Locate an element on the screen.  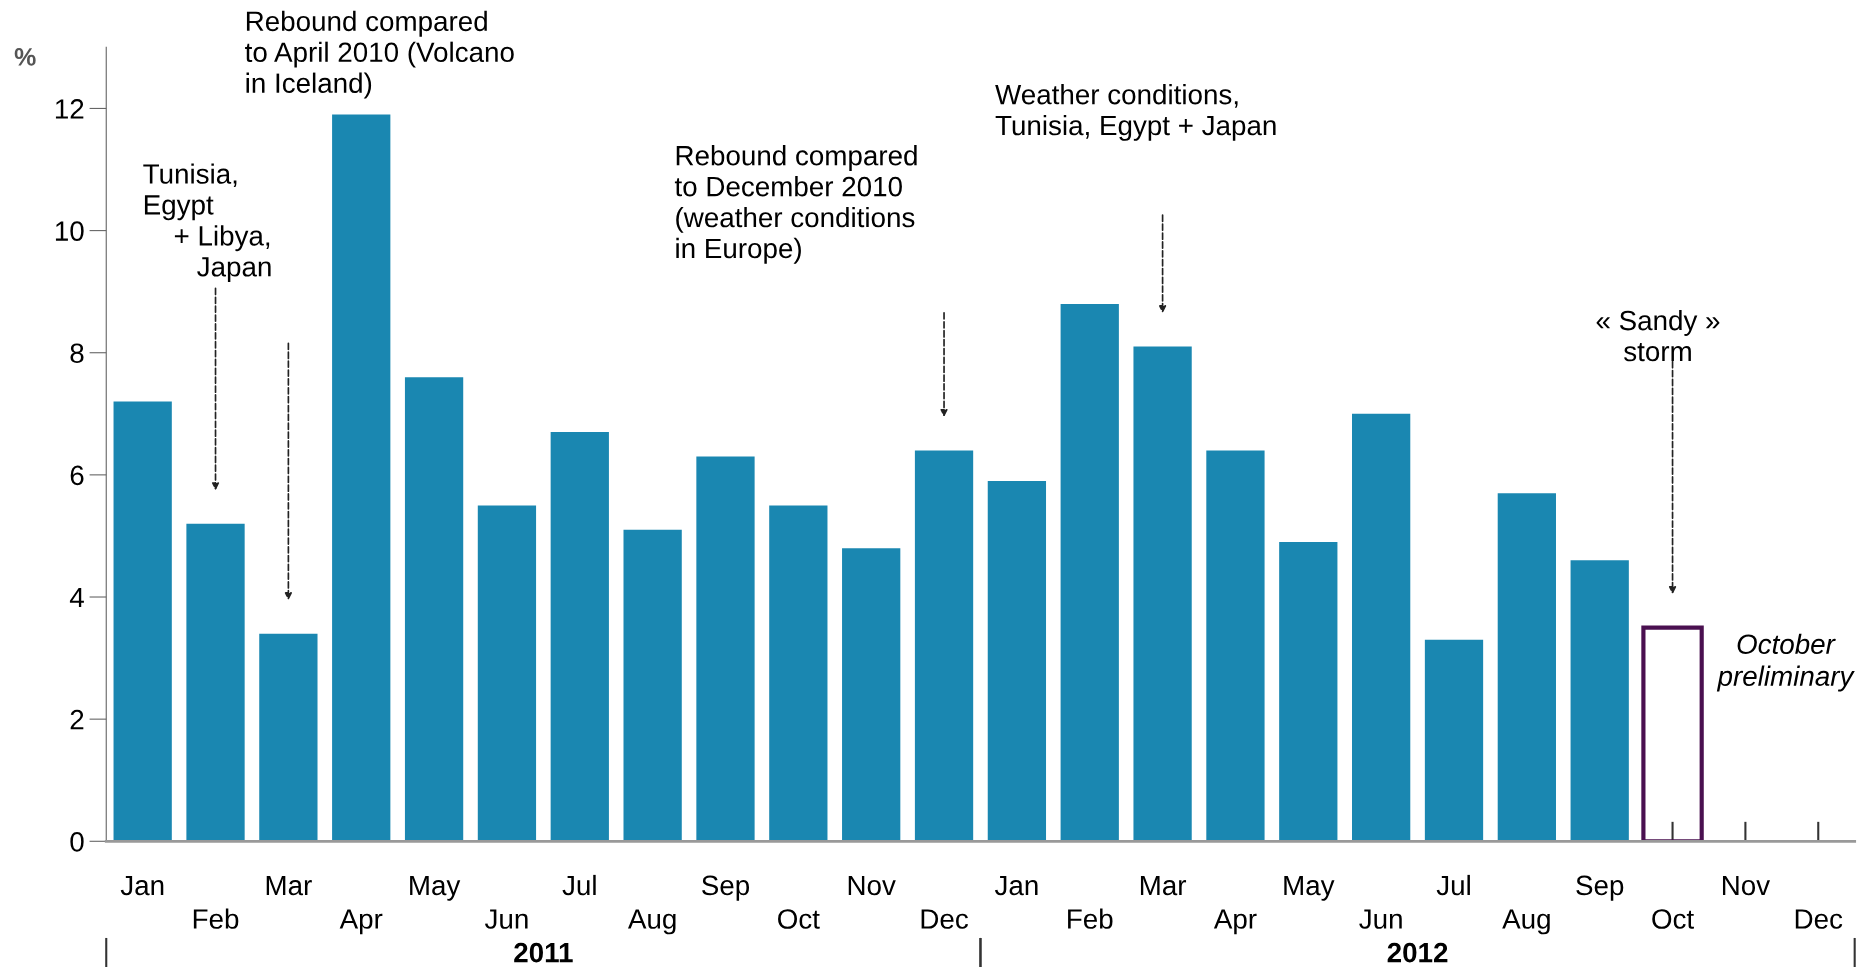
y-tick-label: 4 is located at coordinates (76, 597).